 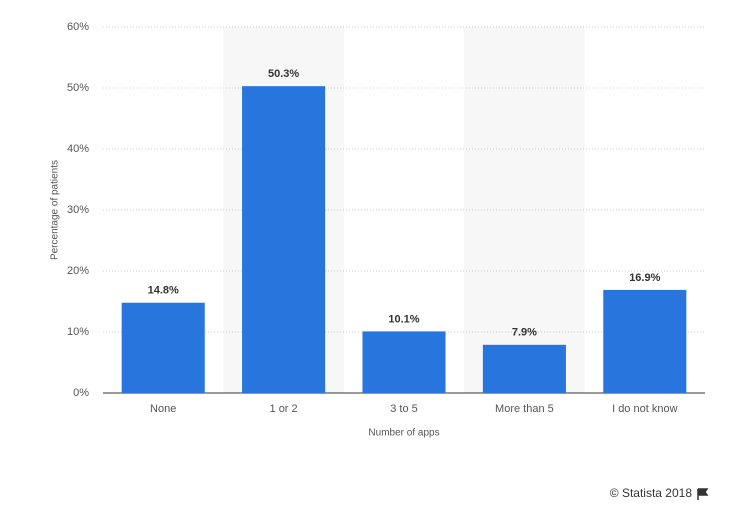 I want to click on x-tick-label: I do not know, so click(x=644, y=409).